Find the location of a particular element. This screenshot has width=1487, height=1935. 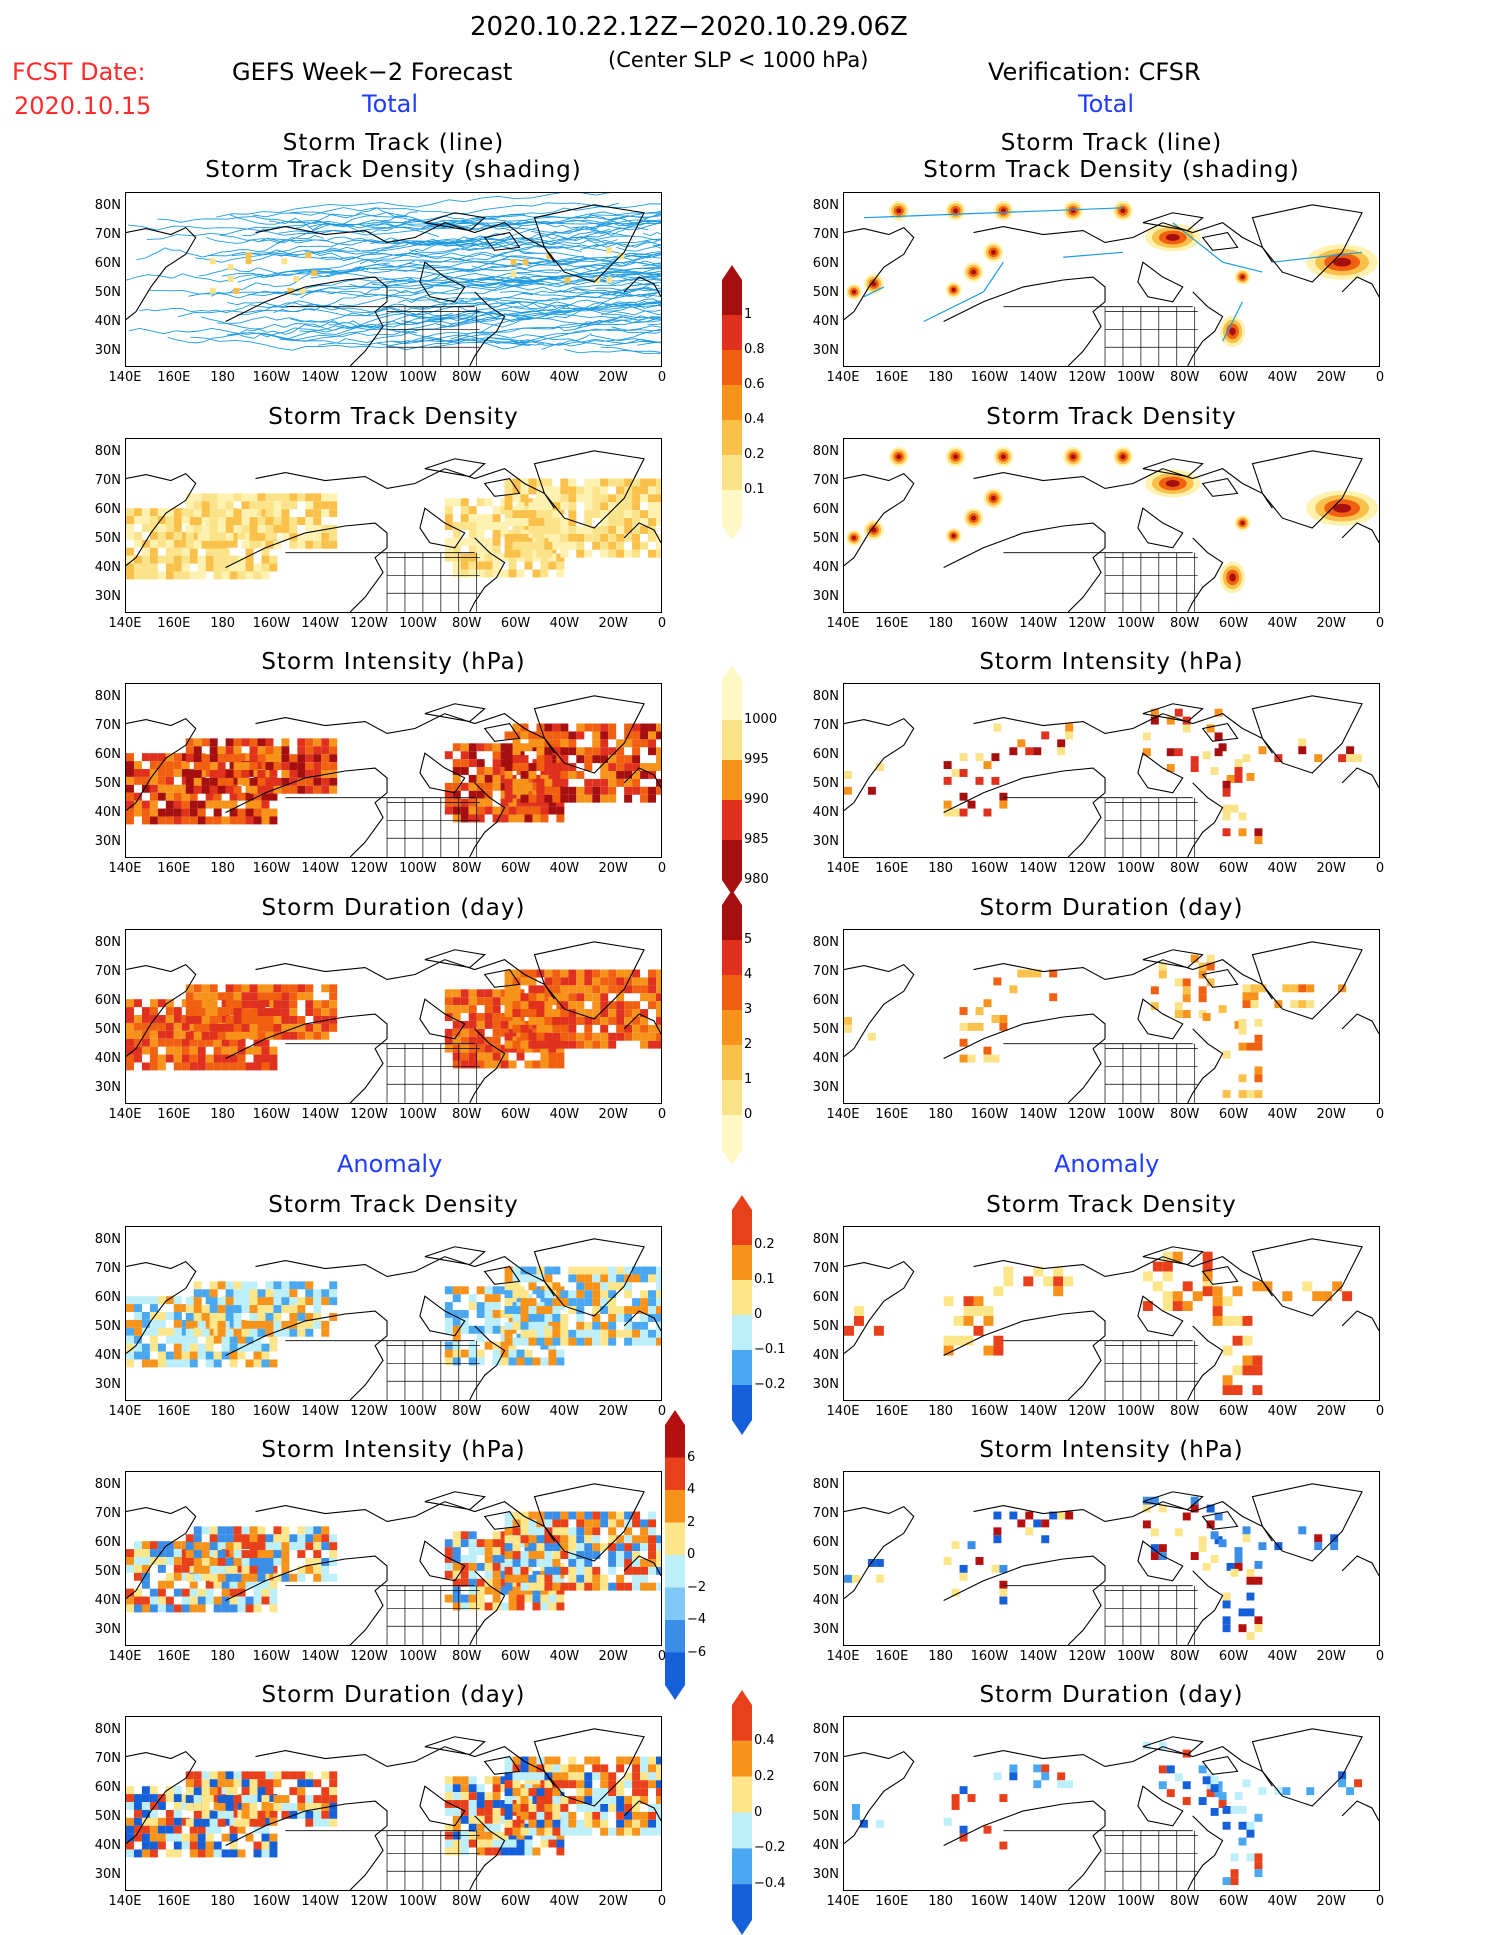

lat-tick-label: 40N is located at coordinates (825, 1600).